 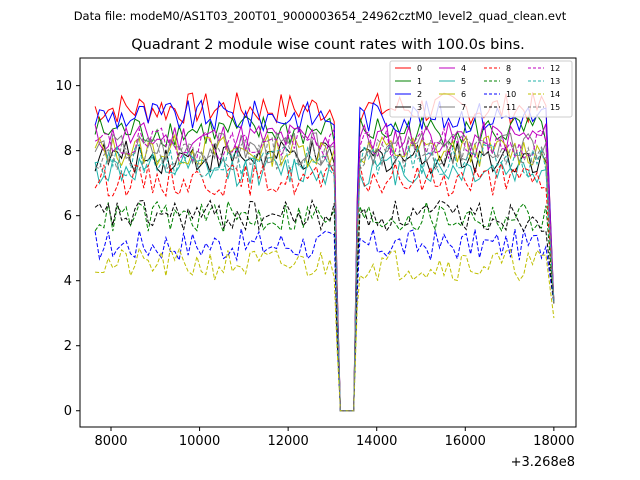 What do you see at coordinates (555, 68) in the screenshot?
I see `legend-label-12: 12` at bounding box center [555, 68].